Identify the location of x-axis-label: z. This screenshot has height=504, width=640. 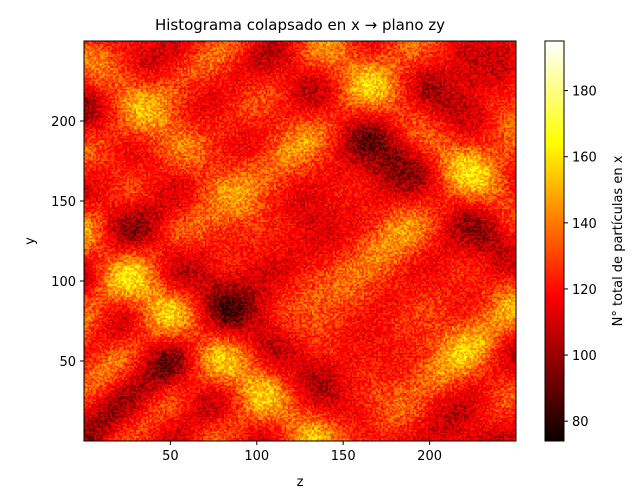
(300, 482).